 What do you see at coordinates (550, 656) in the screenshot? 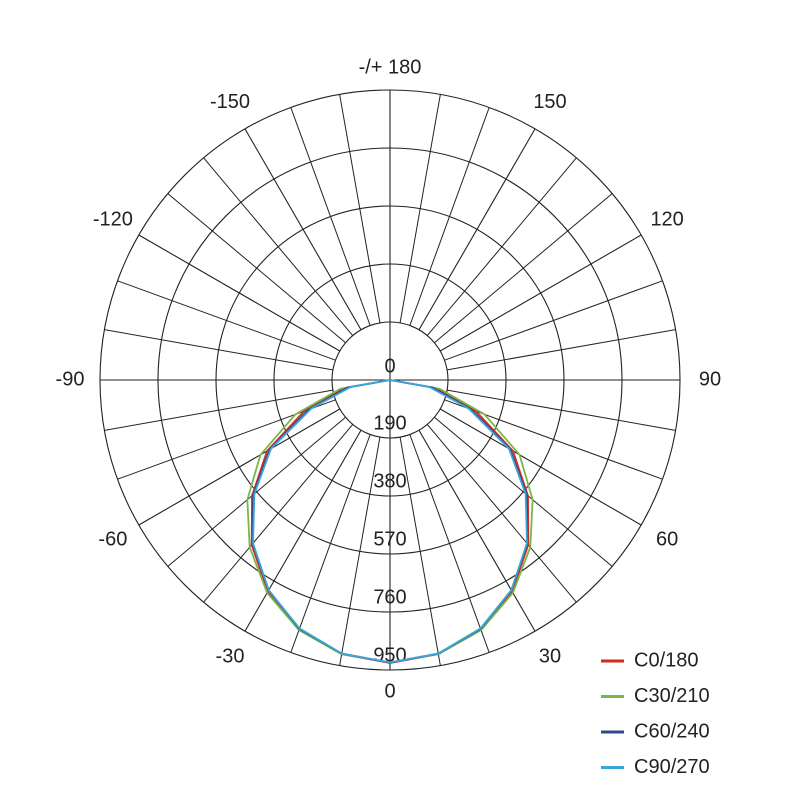
I see `angle-label: 30` at bounding box center [550, 656].